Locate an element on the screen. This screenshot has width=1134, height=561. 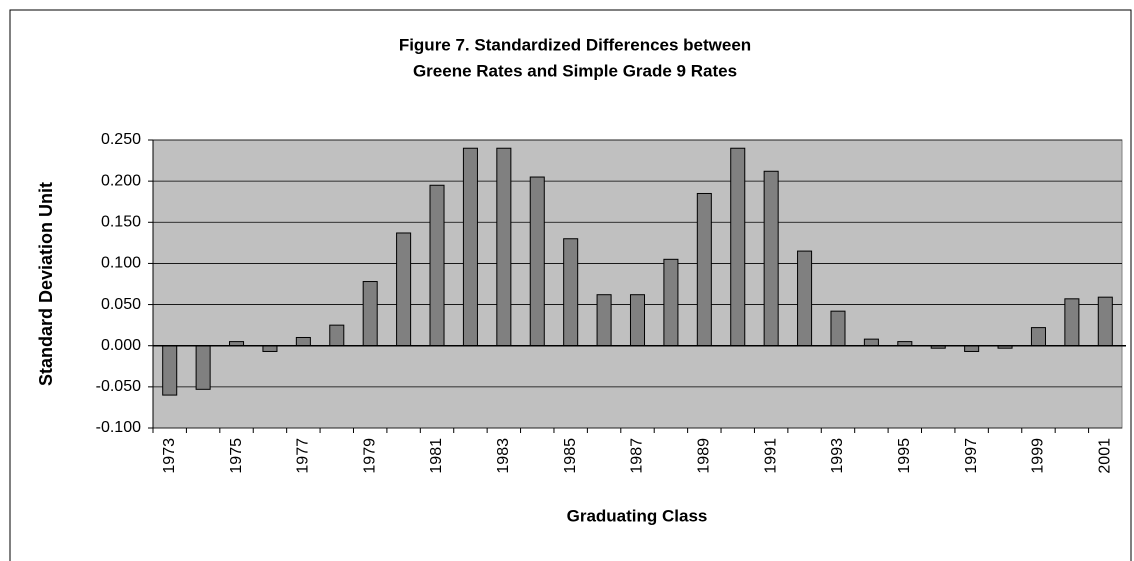
x-tick-label: 1973 is located at coordinates (169, 456).